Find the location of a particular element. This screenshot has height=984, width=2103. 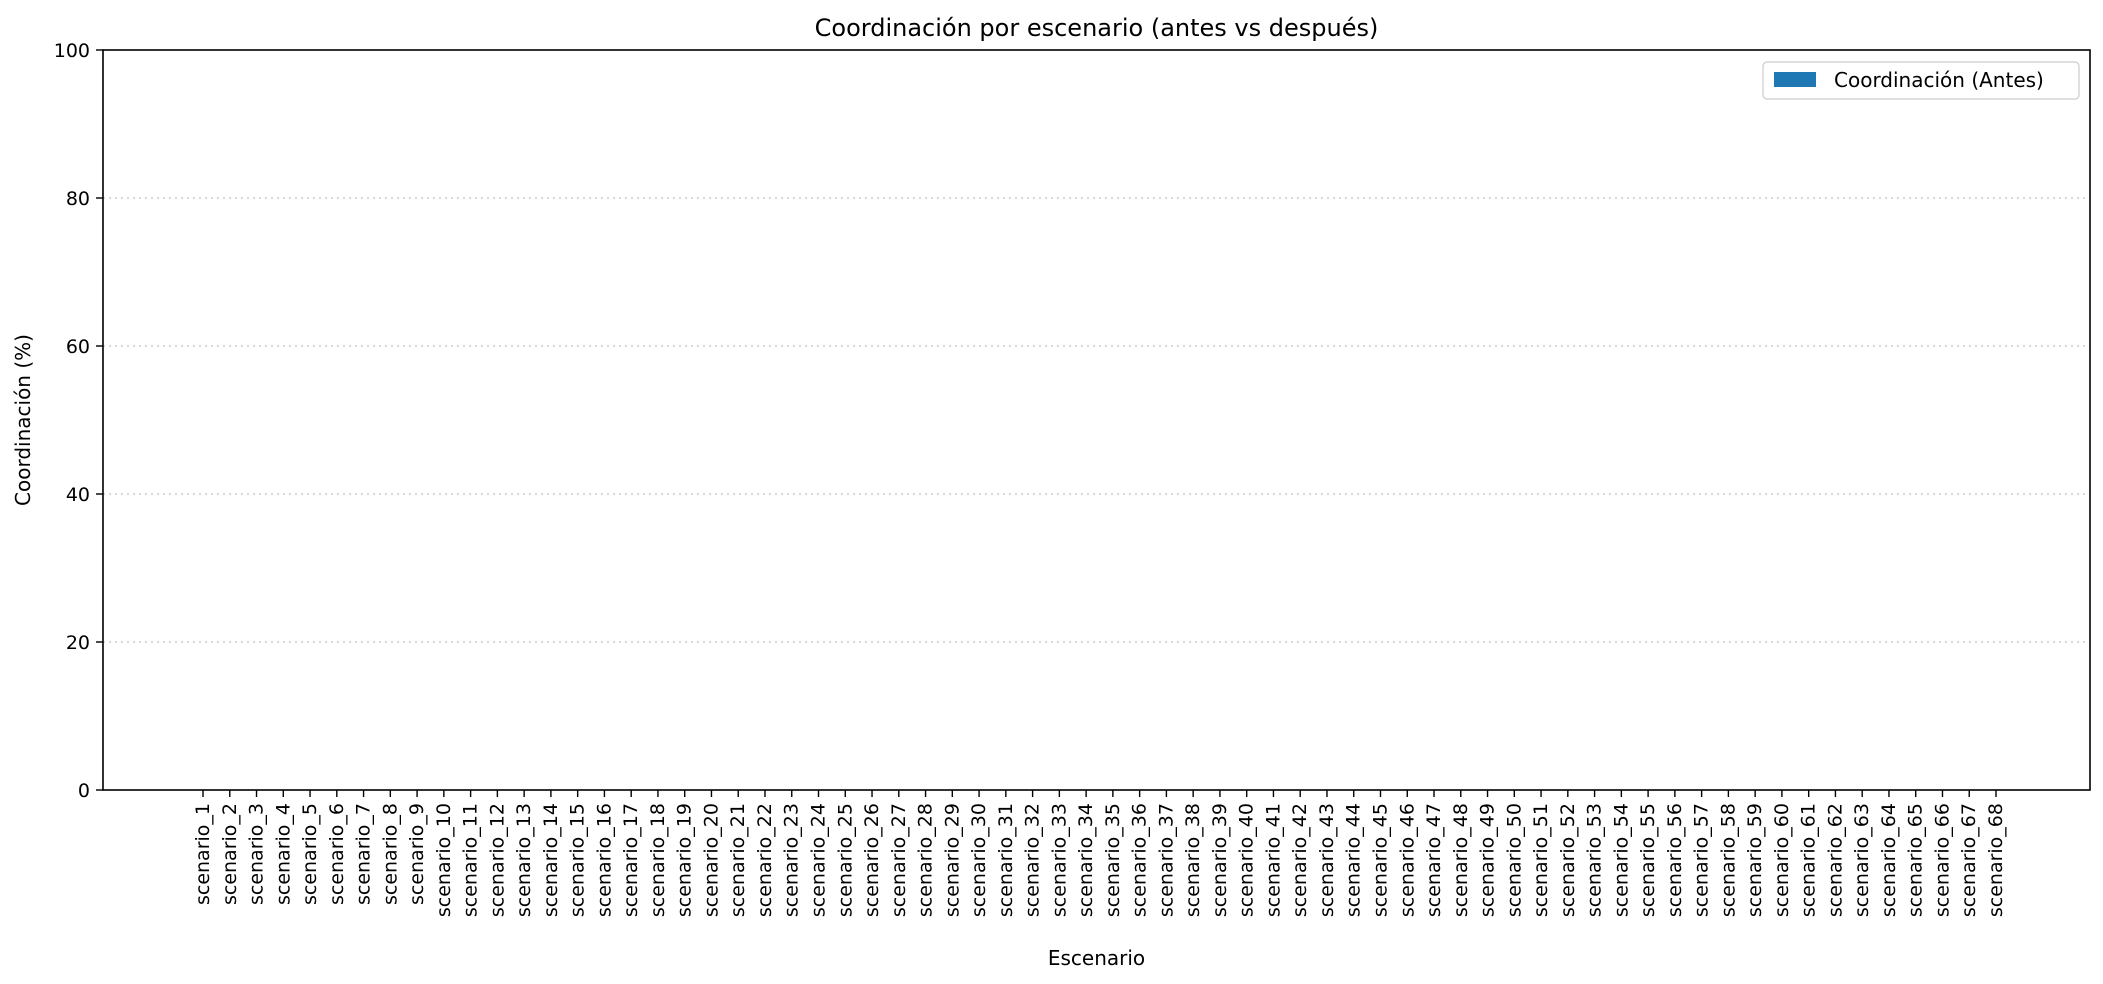

x-tick-label: scenario_46 is located at coordinates (1407, 860).